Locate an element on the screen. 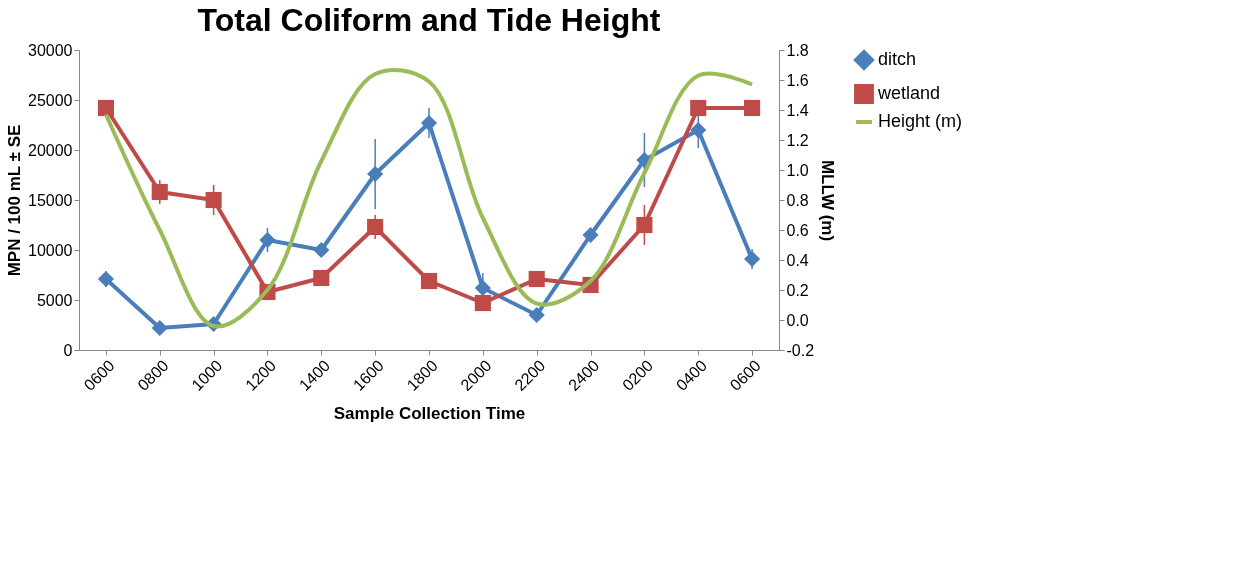 Image resolution: width=1255 pixels, height=576 pixels. y2-tick-label: -0.2 is located at coordinates (800, 350).